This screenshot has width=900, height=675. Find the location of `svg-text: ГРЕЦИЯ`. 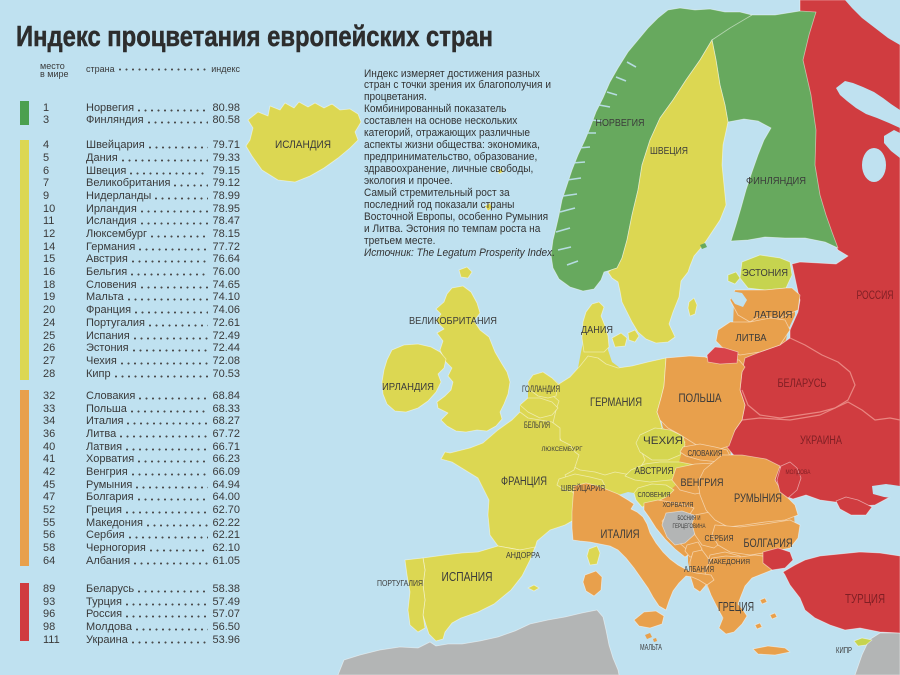

svg-text: ГРЕЦИЯ is located at coordinates (736, 607).